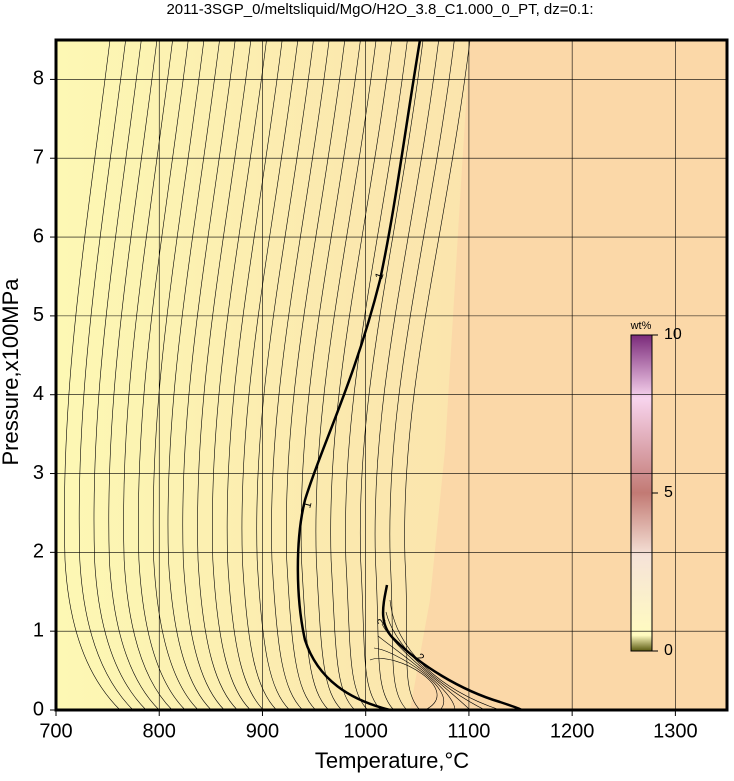 The height and width of the screenshot is (781, 734). I want to click on colorbar-tick-label: 0, so click(668, 650).